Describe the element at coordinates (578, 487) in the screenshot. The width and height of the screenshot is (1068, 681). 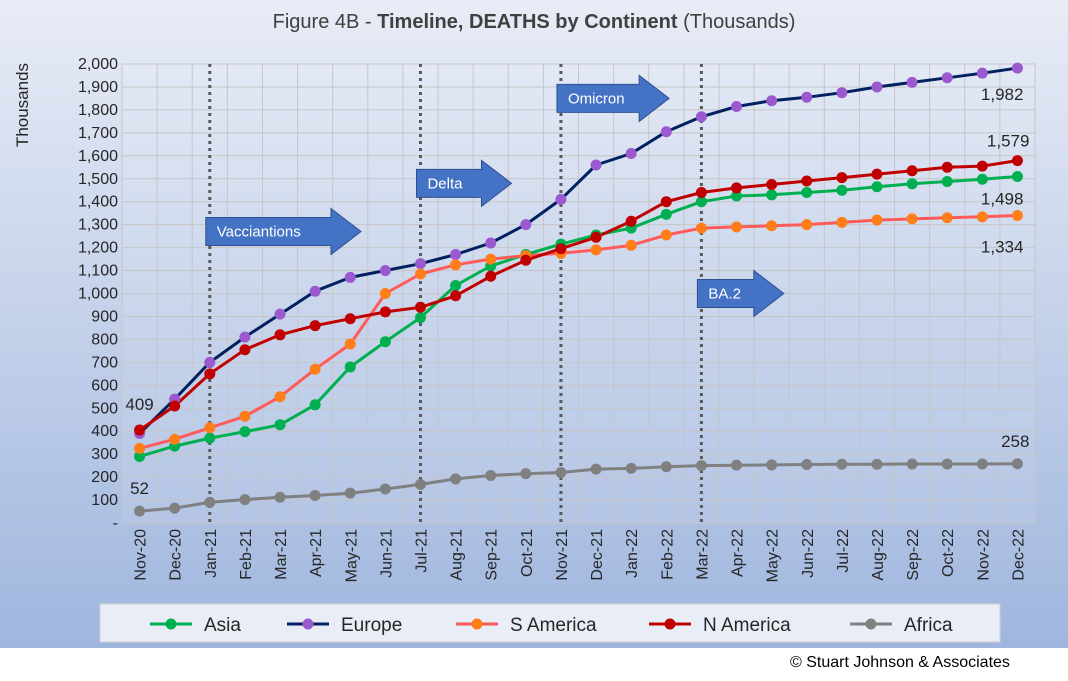
I see `series-line-africa` at that location.